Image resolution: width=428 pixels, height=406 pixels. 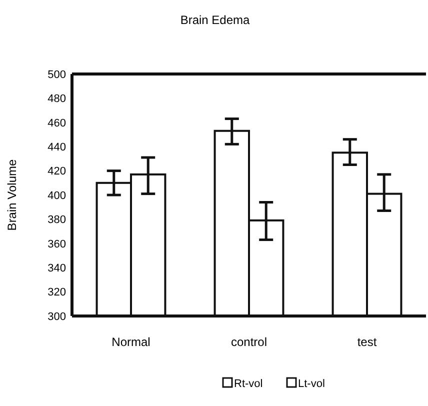 What do you see at coordinates (57, 244) in the screenshot?
I see `y-tick-label: 360` at bounding box center [57, 244].